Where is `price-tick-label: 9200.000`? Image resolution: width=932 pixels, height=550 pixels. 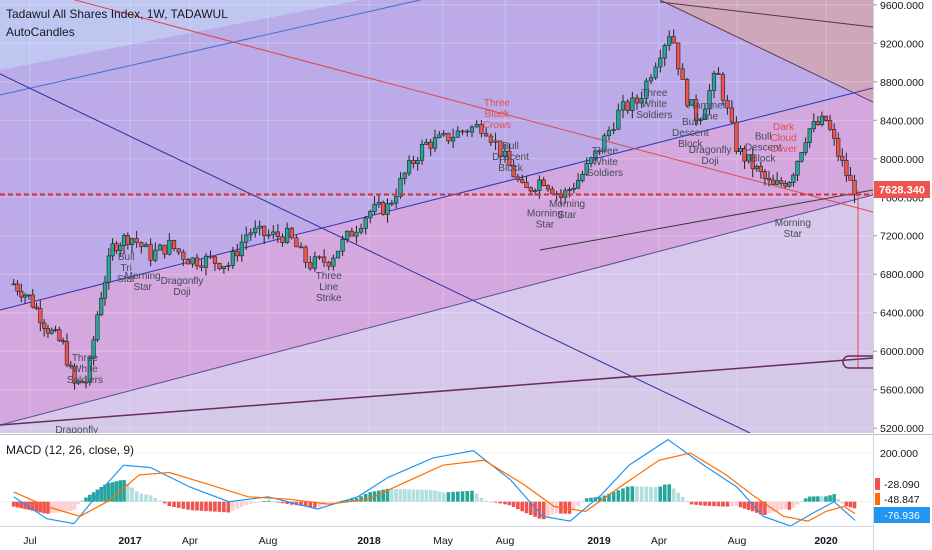
price-tick-label: 9200.000 is located at coordinates (902, 44).